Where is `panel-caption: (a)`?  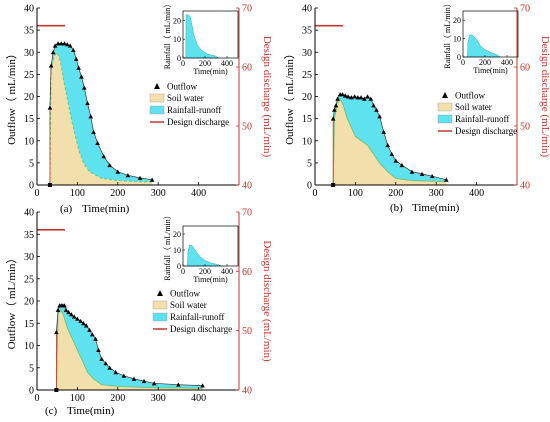 panel-caption: (a) is located at coordinates (66, 209).